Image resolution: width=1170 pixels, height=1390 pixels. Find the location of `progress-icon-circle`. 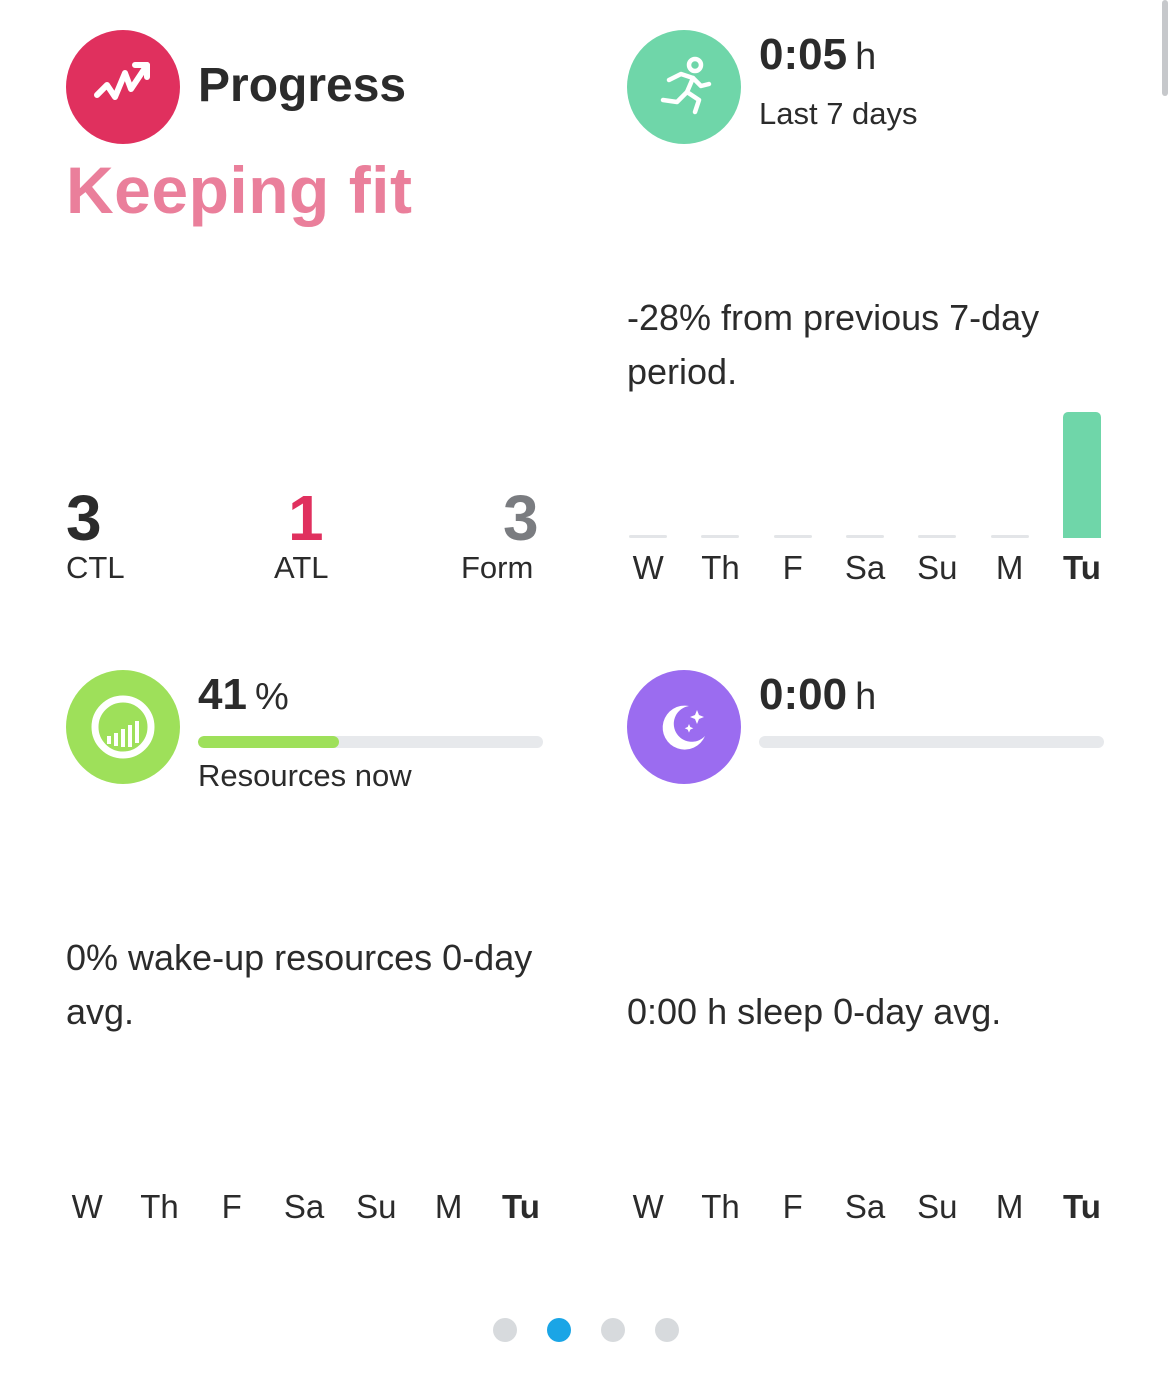

progress-icon-circle is located at coordinates (123, 87).